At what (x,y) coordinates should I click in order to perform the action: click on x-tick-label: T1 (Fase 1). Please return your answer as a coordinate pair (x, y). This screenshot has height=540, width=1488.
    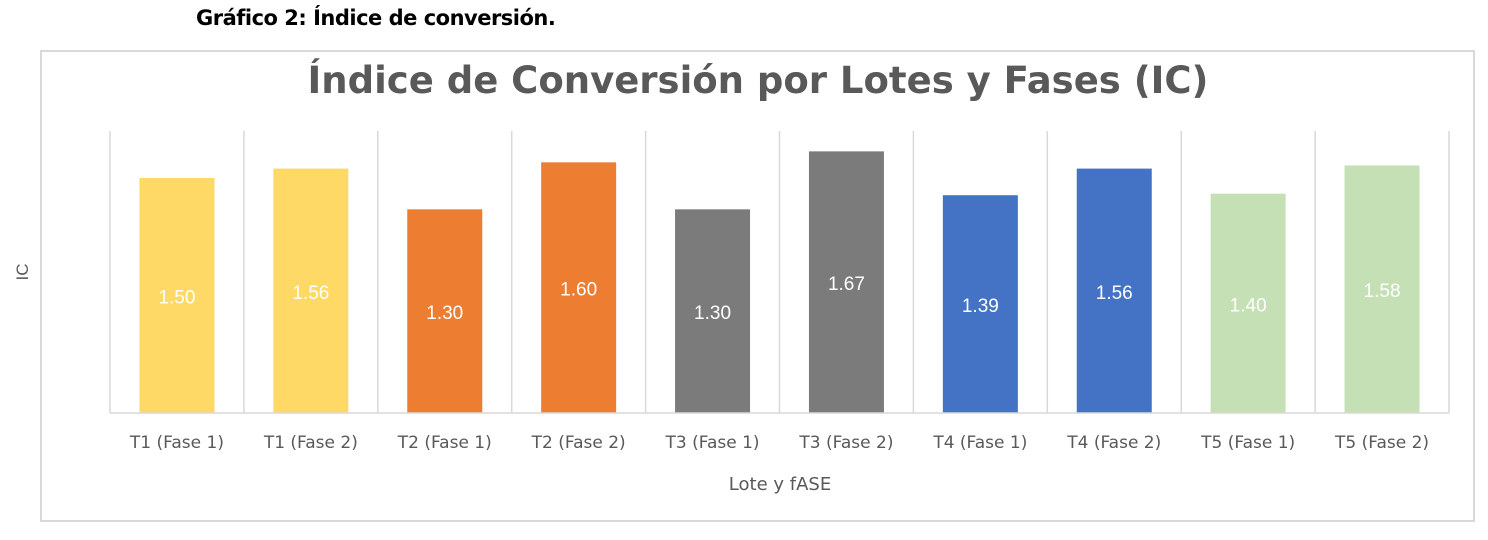
    Looking at the image, I should click on (176, 443).